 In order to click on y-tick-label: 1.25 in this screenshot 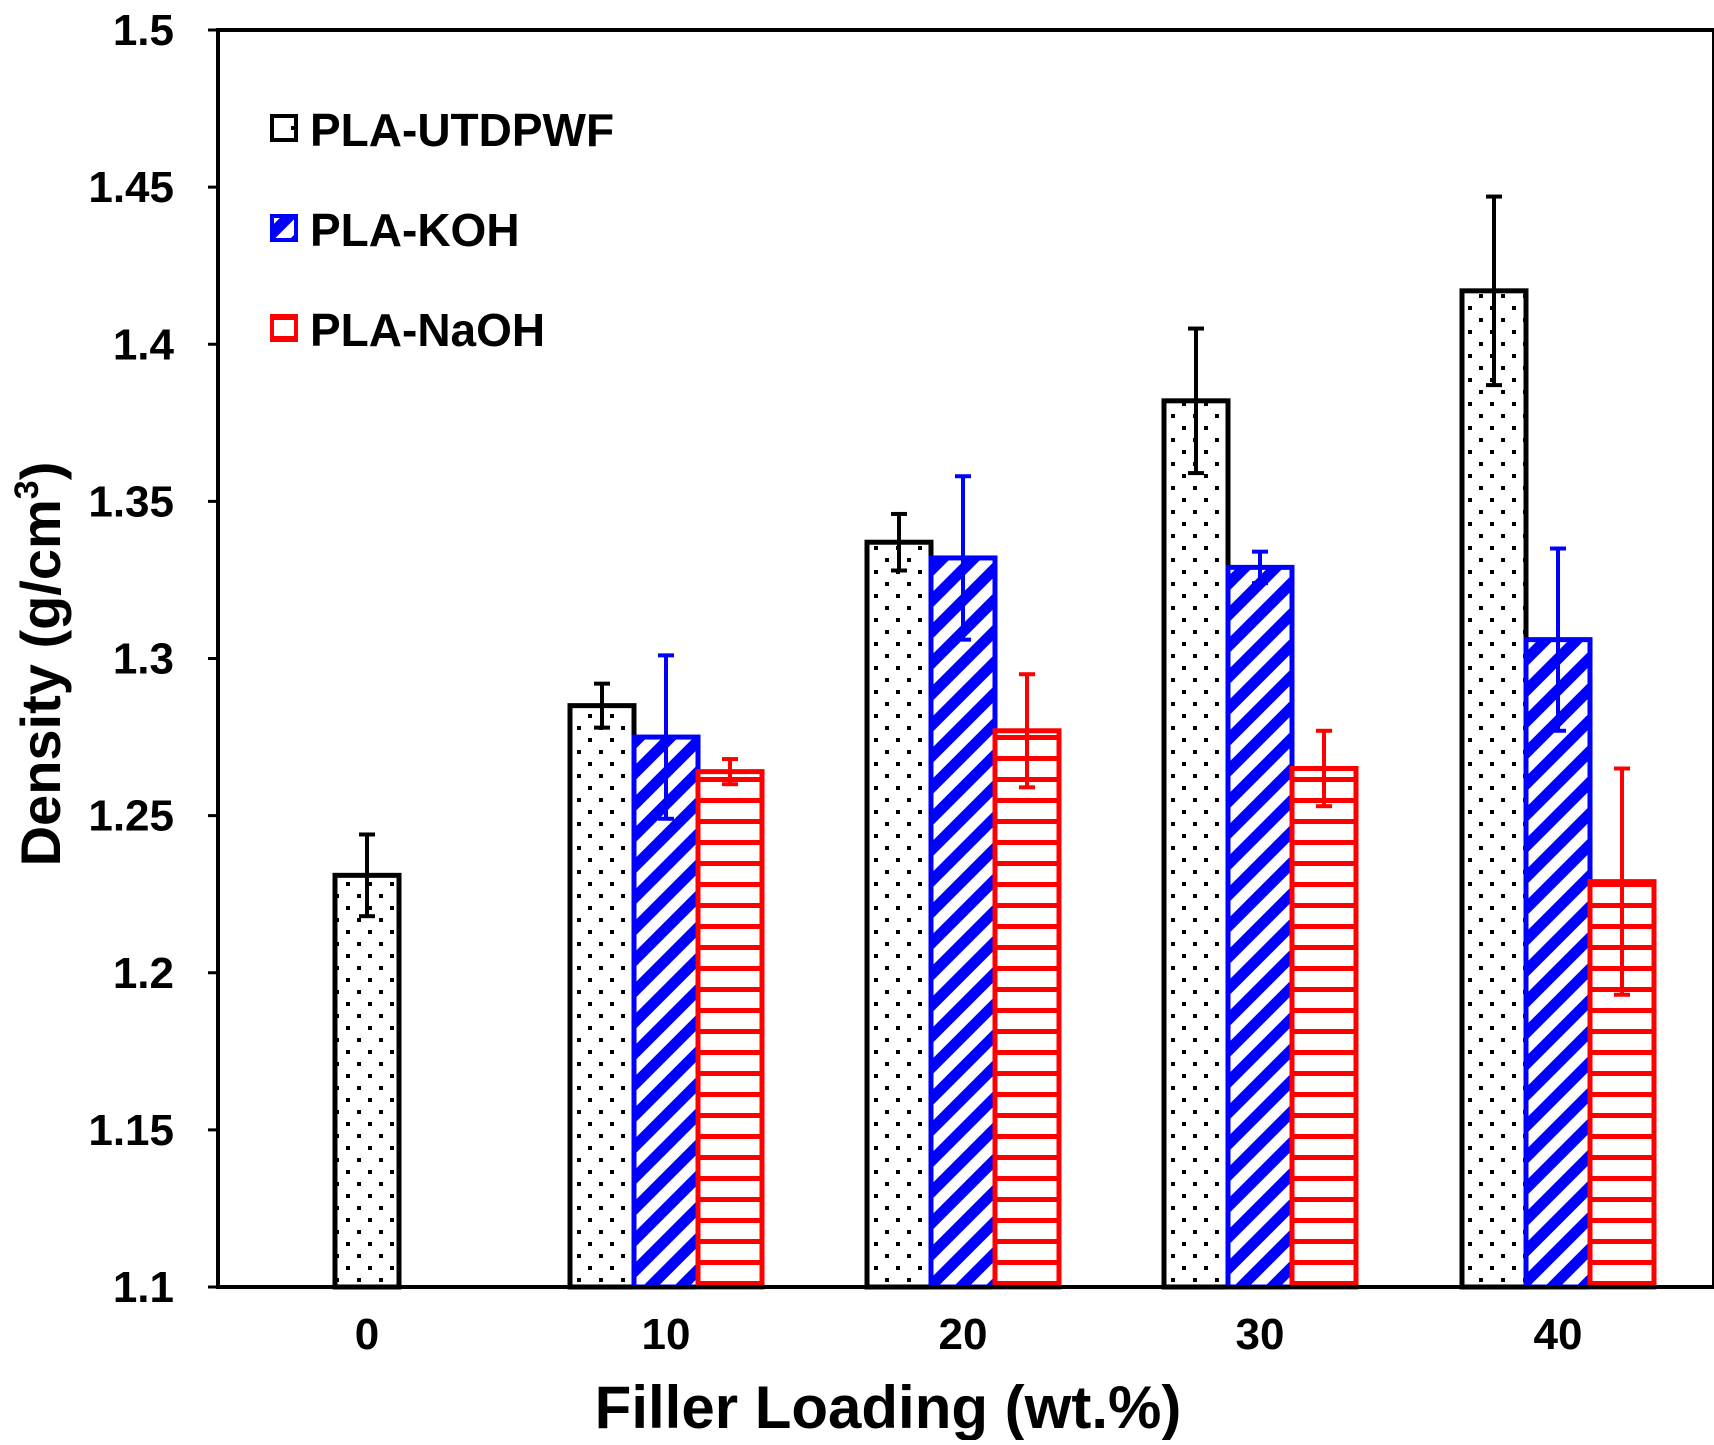, I will do `click(131, 816)`.